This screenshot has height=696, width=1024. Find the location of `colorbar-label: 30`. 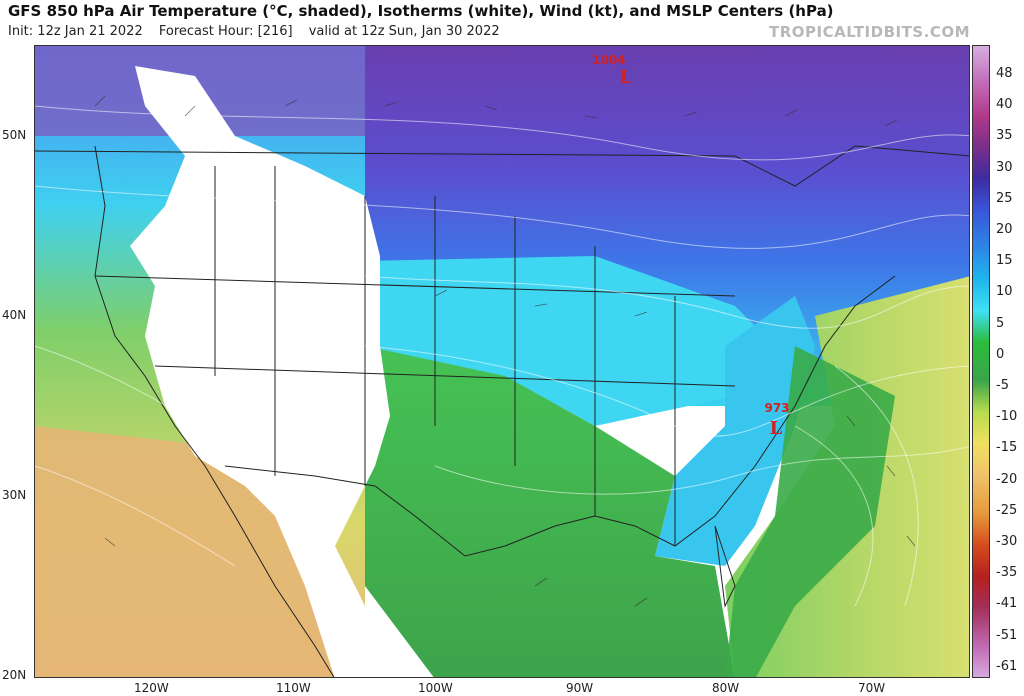

colorbar-label: 30 is located at coordinates (1004, 167).